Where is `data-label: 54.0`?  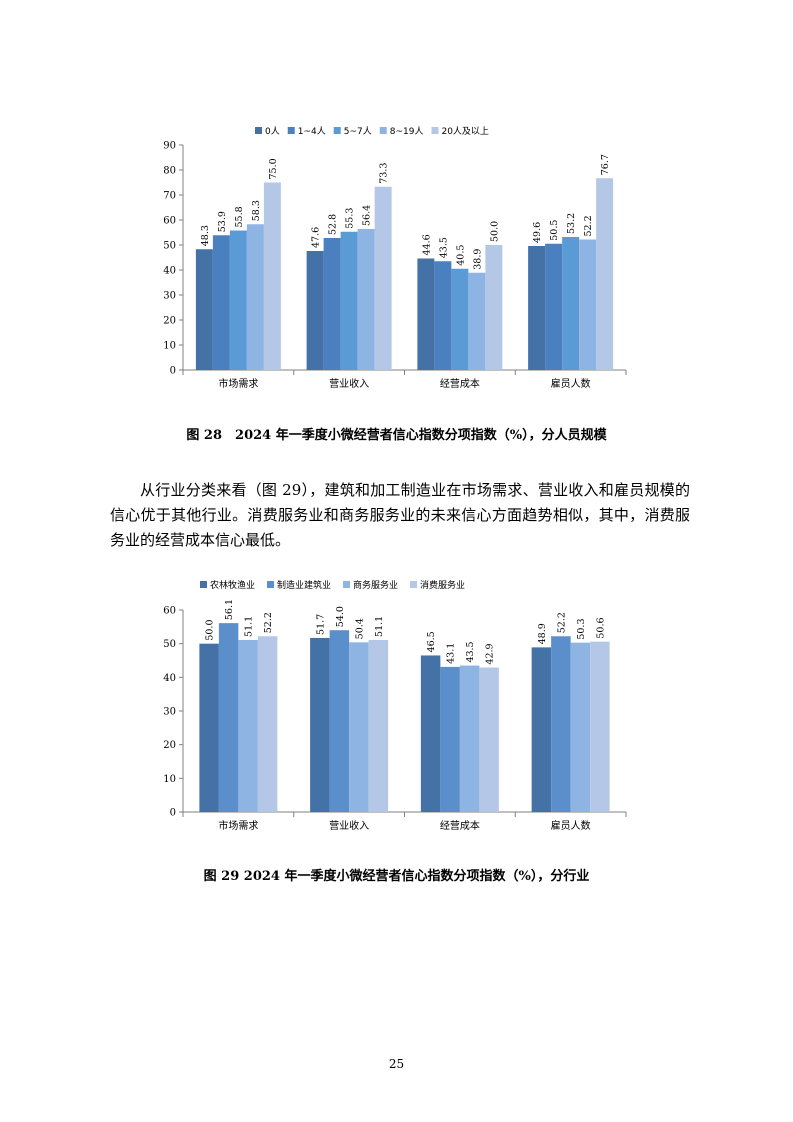
data-label: 54.0 is located at coordinates (340, 616).